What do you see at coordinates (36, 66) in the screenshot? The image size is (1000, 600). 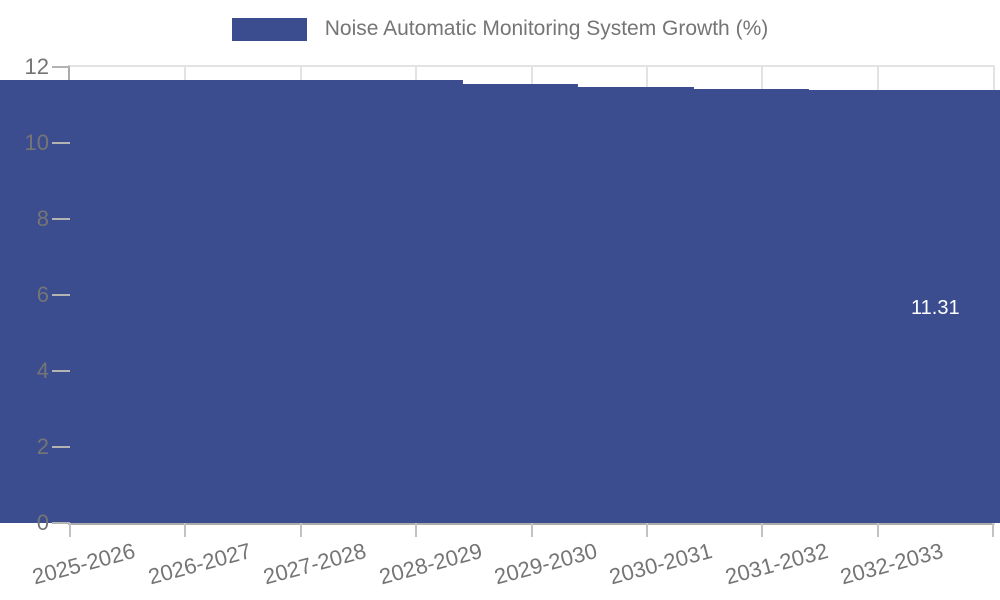 I see `y-axis-tick-label: 12` at bounding box center [36, 66].